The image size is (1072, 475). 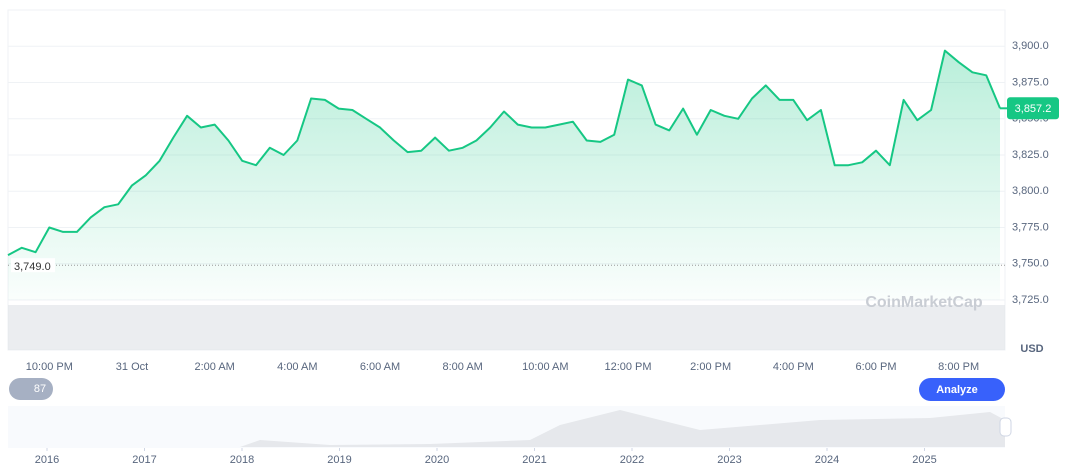 I want to click on open-price-bg, so click(x=33, y=265).